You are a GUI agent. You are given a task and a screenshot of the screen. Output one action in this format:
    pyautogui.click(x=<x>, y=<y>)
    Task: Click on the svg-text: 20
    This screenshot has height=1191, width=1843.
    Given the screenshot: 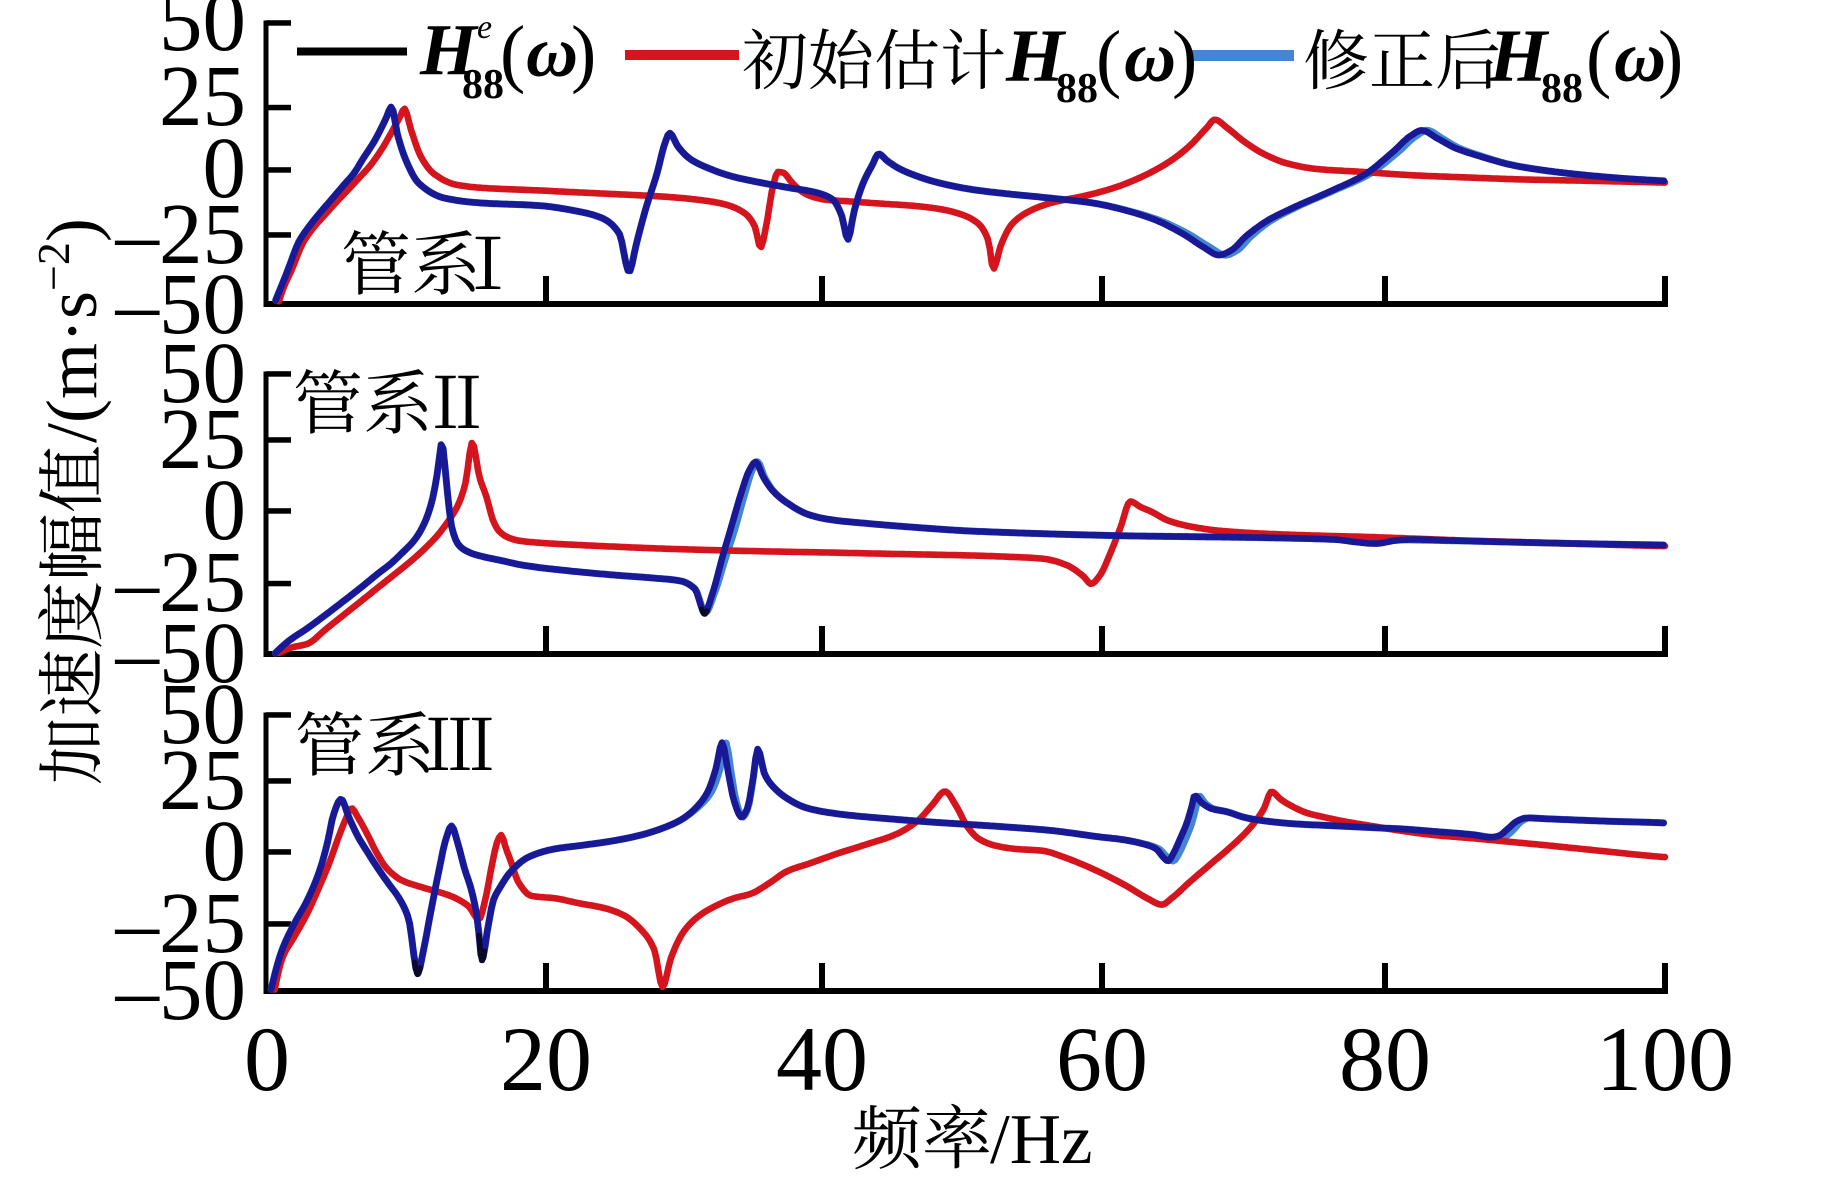 What is the action you would take?
    pyautogui.click(x=546, y=1059)
    